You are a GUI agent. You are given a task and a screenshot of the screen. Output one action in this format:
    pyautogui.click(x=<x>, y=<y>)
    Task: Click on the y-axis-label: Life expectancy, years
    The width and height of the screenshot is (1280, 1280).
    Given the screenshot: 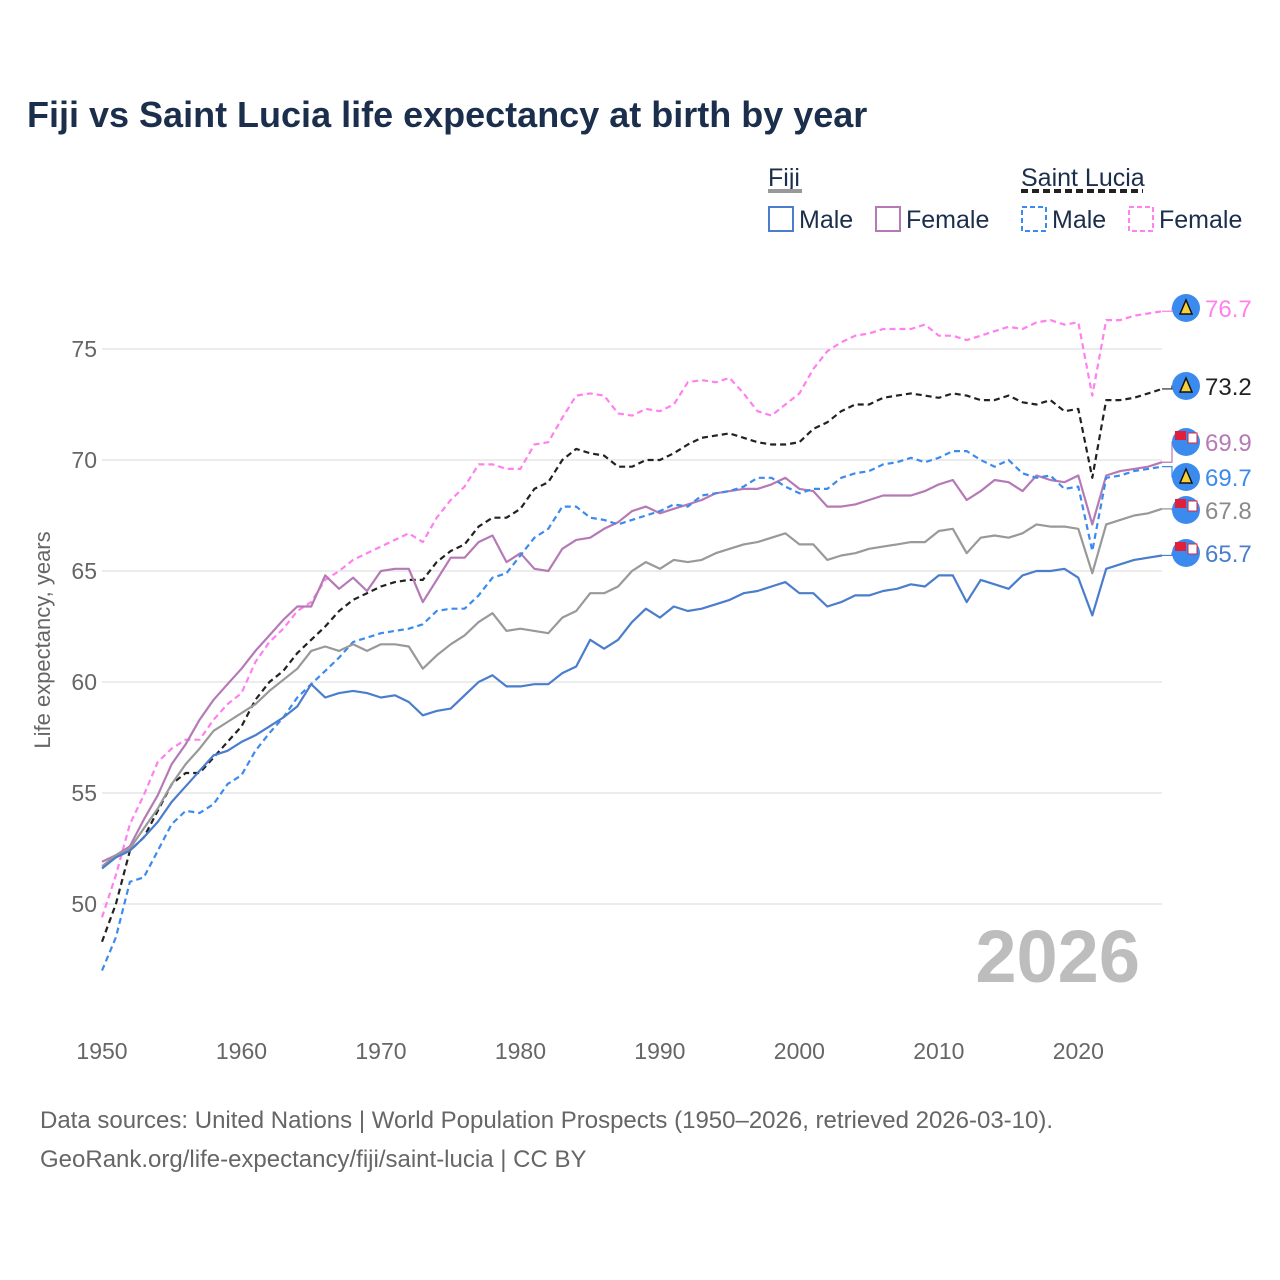 What is the action you would take?
    pyautogui.click(x=42, y=639)
    